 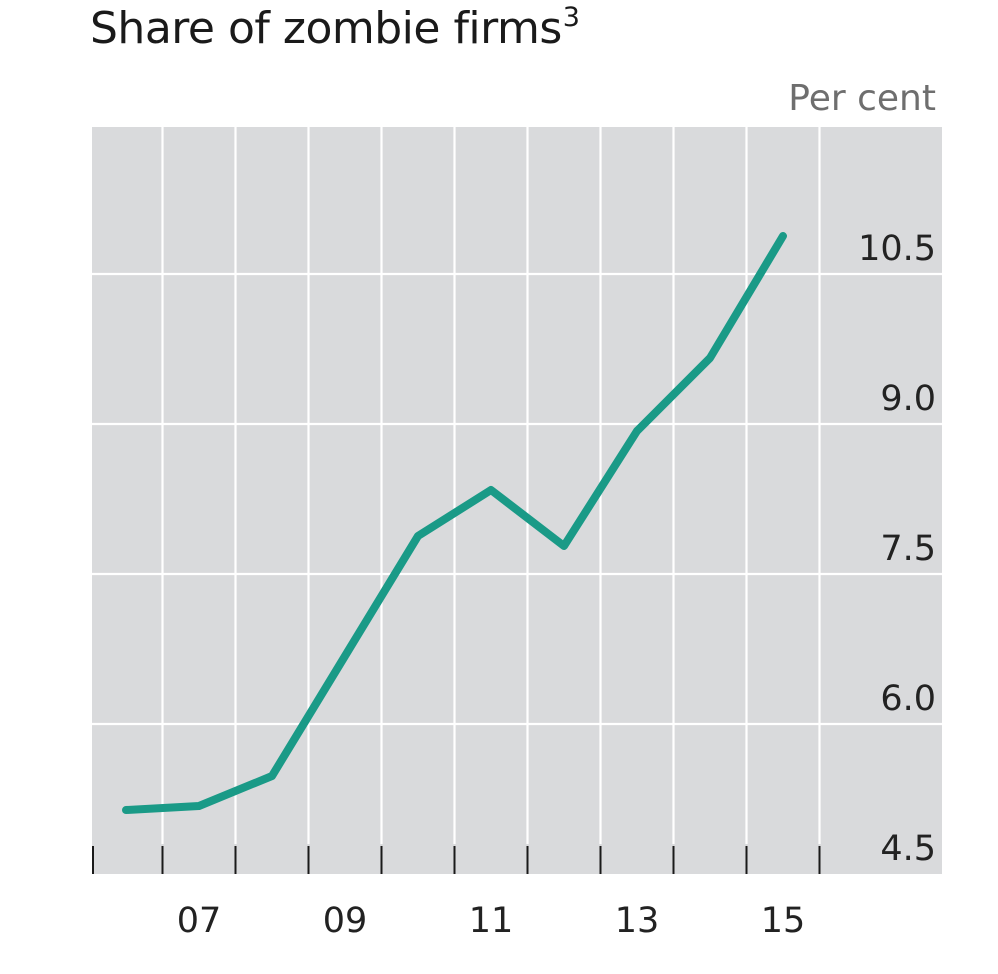 What do you see at coordinates (862, 98) in the screenshot?
I see `unit-label: Per cent` at bounding box center [862, 98].